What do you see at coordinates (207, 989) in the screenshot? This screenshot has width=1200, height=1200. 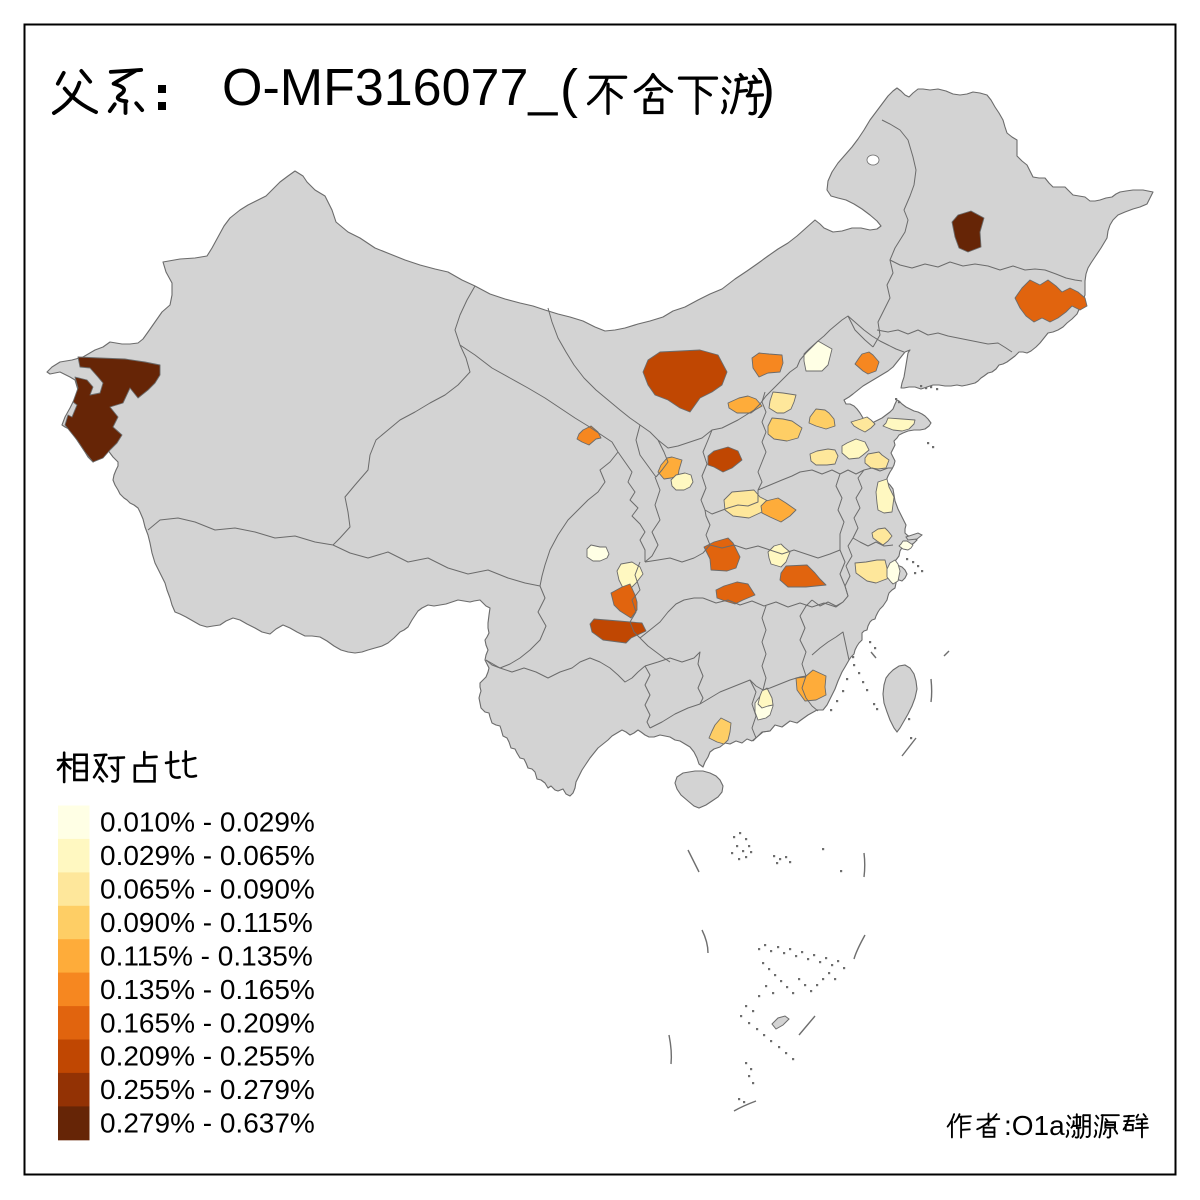 I see `svg-text: 0.135% - 0.165%` at bounding box center [207, 989].